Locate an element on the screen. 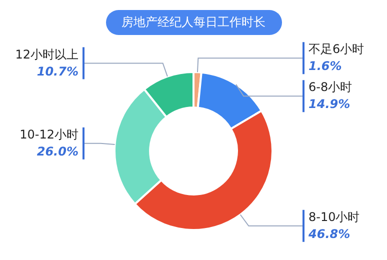  slice-label: 6-8小时 is located at coordinates (330, 87).